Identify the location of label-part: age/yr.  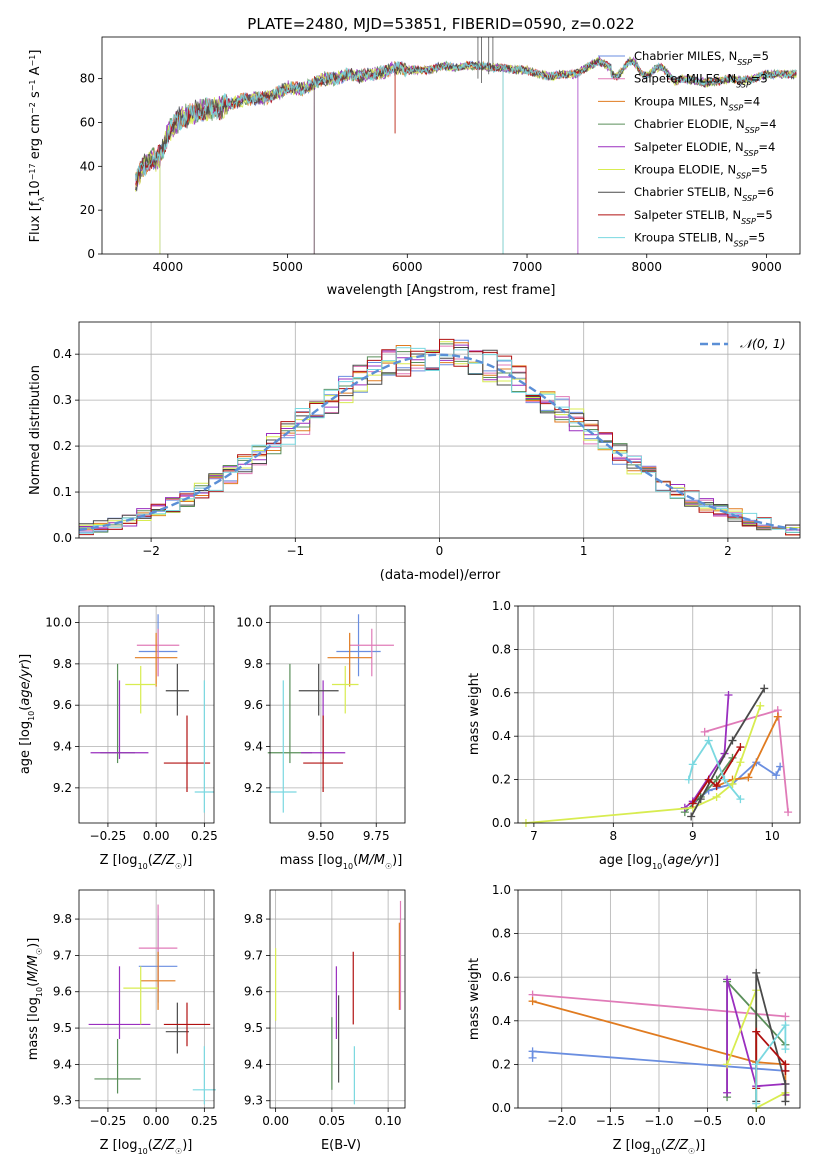
(25, 683).